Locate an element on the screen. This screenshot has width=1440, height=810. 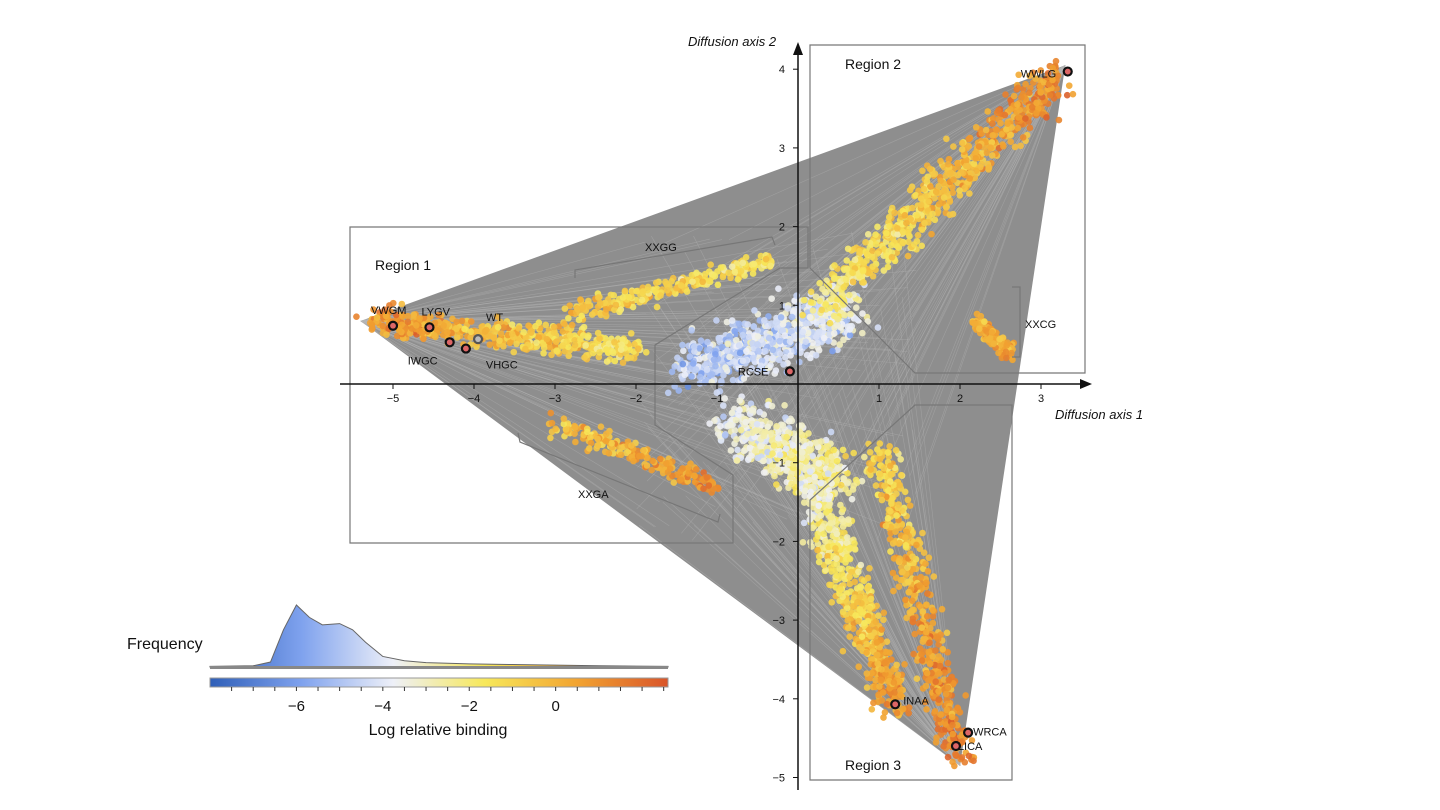
marker-lygv is located at coordinates (429, 327).